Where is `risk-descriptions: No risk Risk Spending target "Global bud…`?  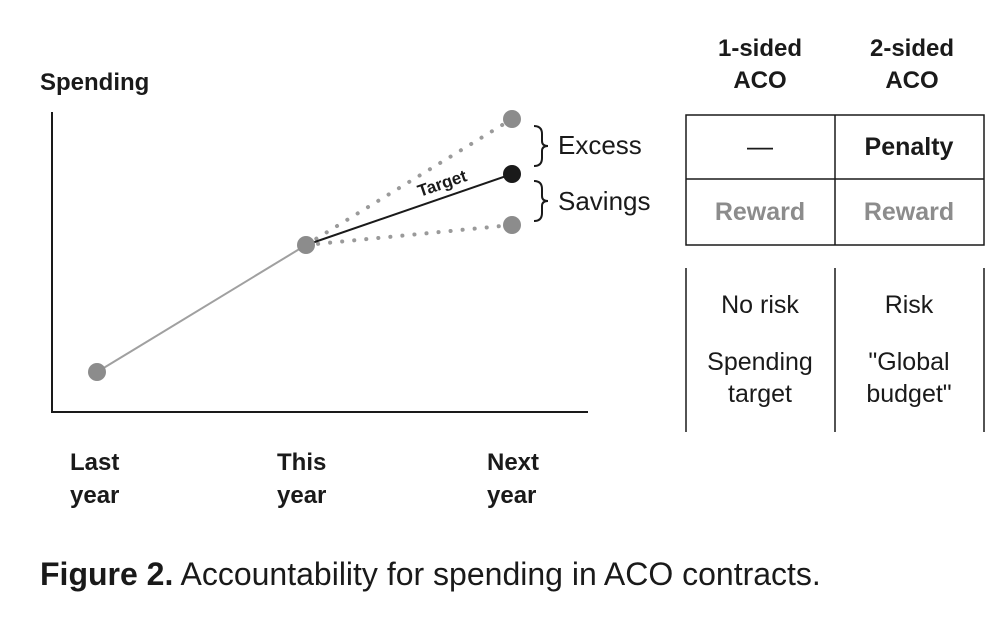
risk-descriptions: No risk Risk Spending target "Global bud… is located at coordinates (829, 349).